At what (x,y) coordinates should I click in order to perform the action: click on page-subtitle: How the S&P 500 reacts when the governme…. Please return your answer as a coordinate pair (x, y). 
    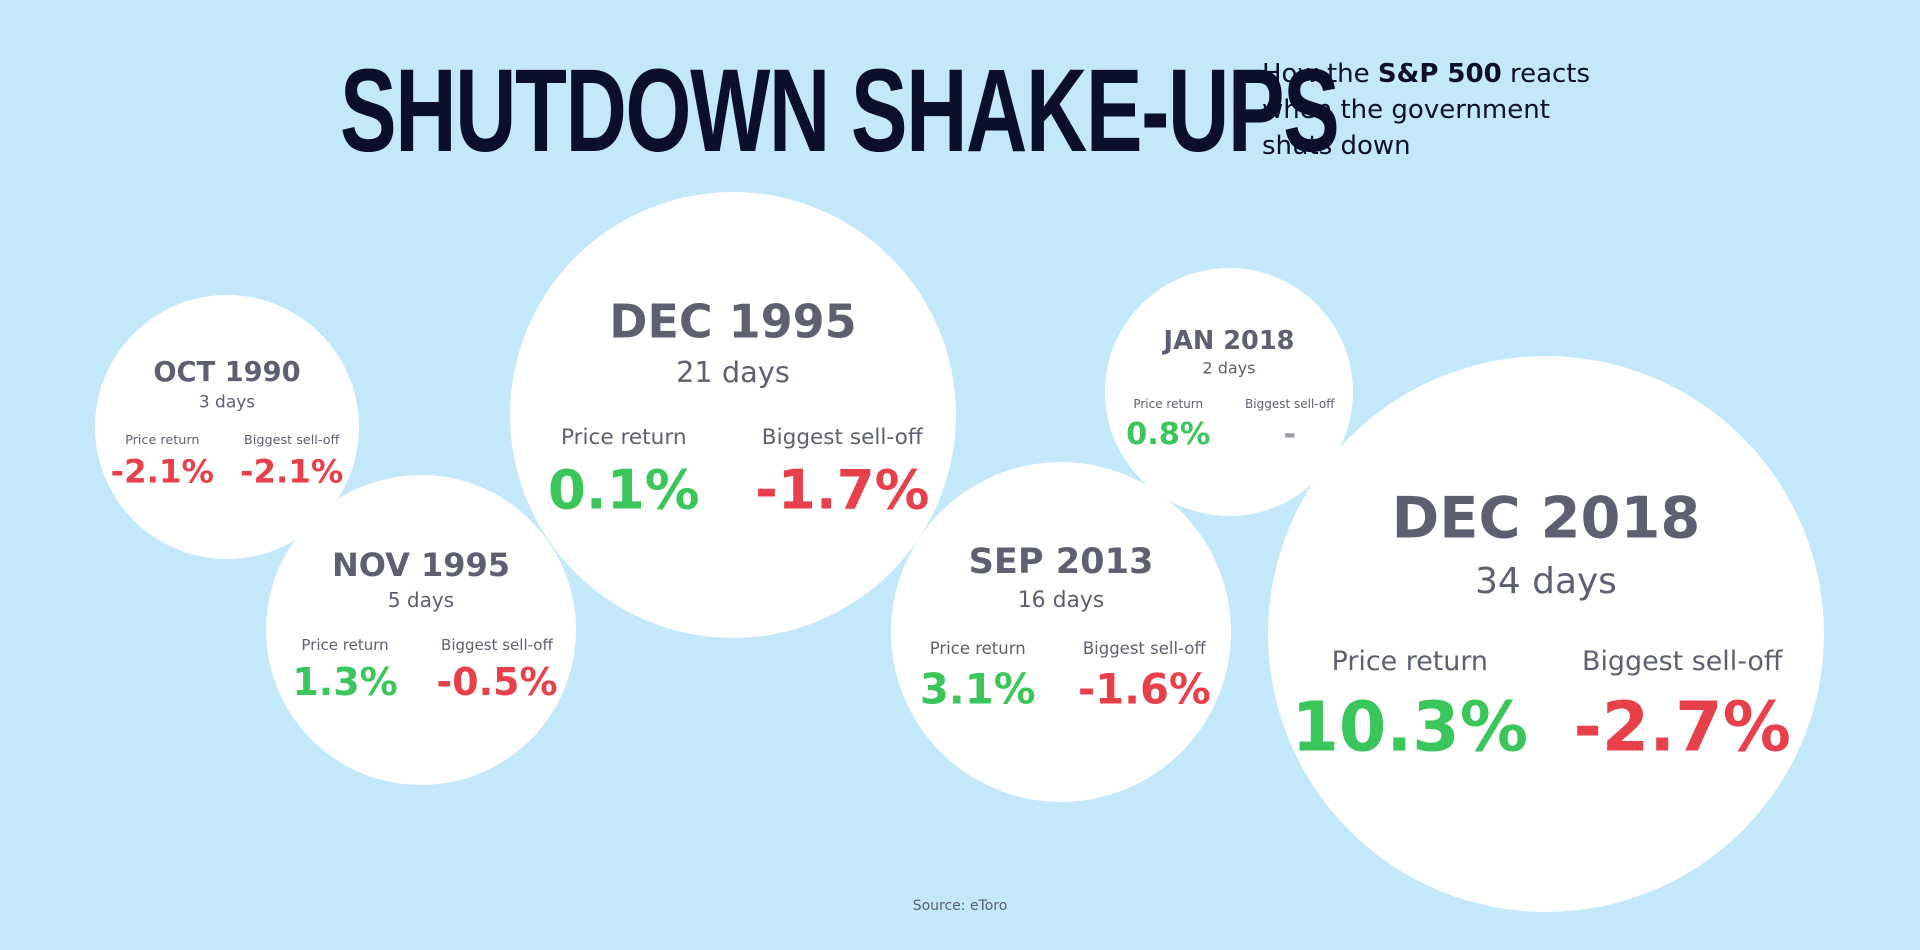
    Looking at the image, I should click on (1442, 110).